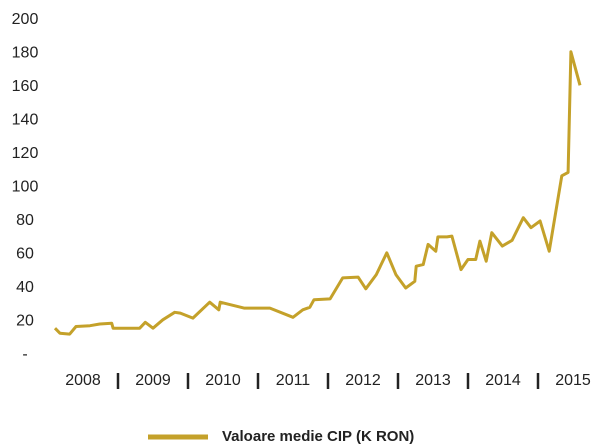  I want to click on y-tick-label: 40, so click(25, 287).